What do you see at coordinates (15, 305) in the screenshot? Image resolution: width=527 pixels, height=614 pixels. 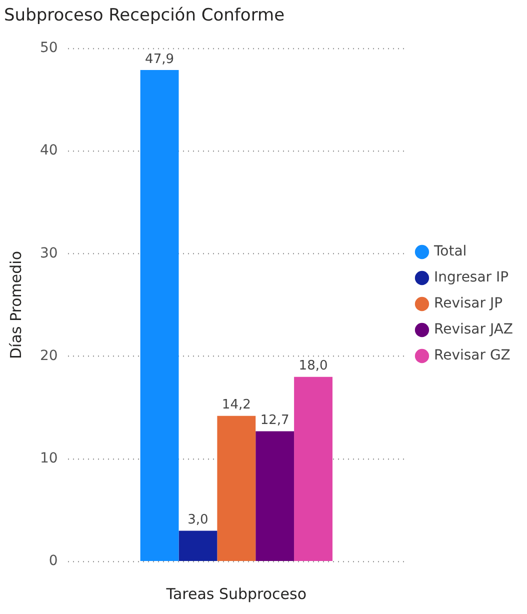 I see `y-axis-title: Días Promedio` at bounding box center [15, 305].